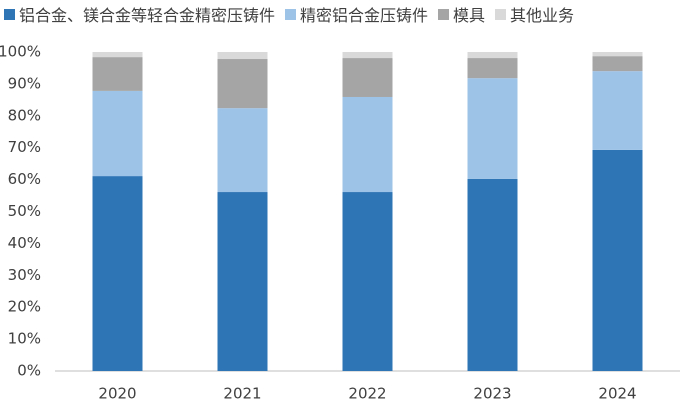 This screenshot has width=695, height=418. I want to click on legend: 铝合金、镁合金等轻合金精密压铸件 精密铝合金压铸件 模具 其他业务, so click(289, 14).